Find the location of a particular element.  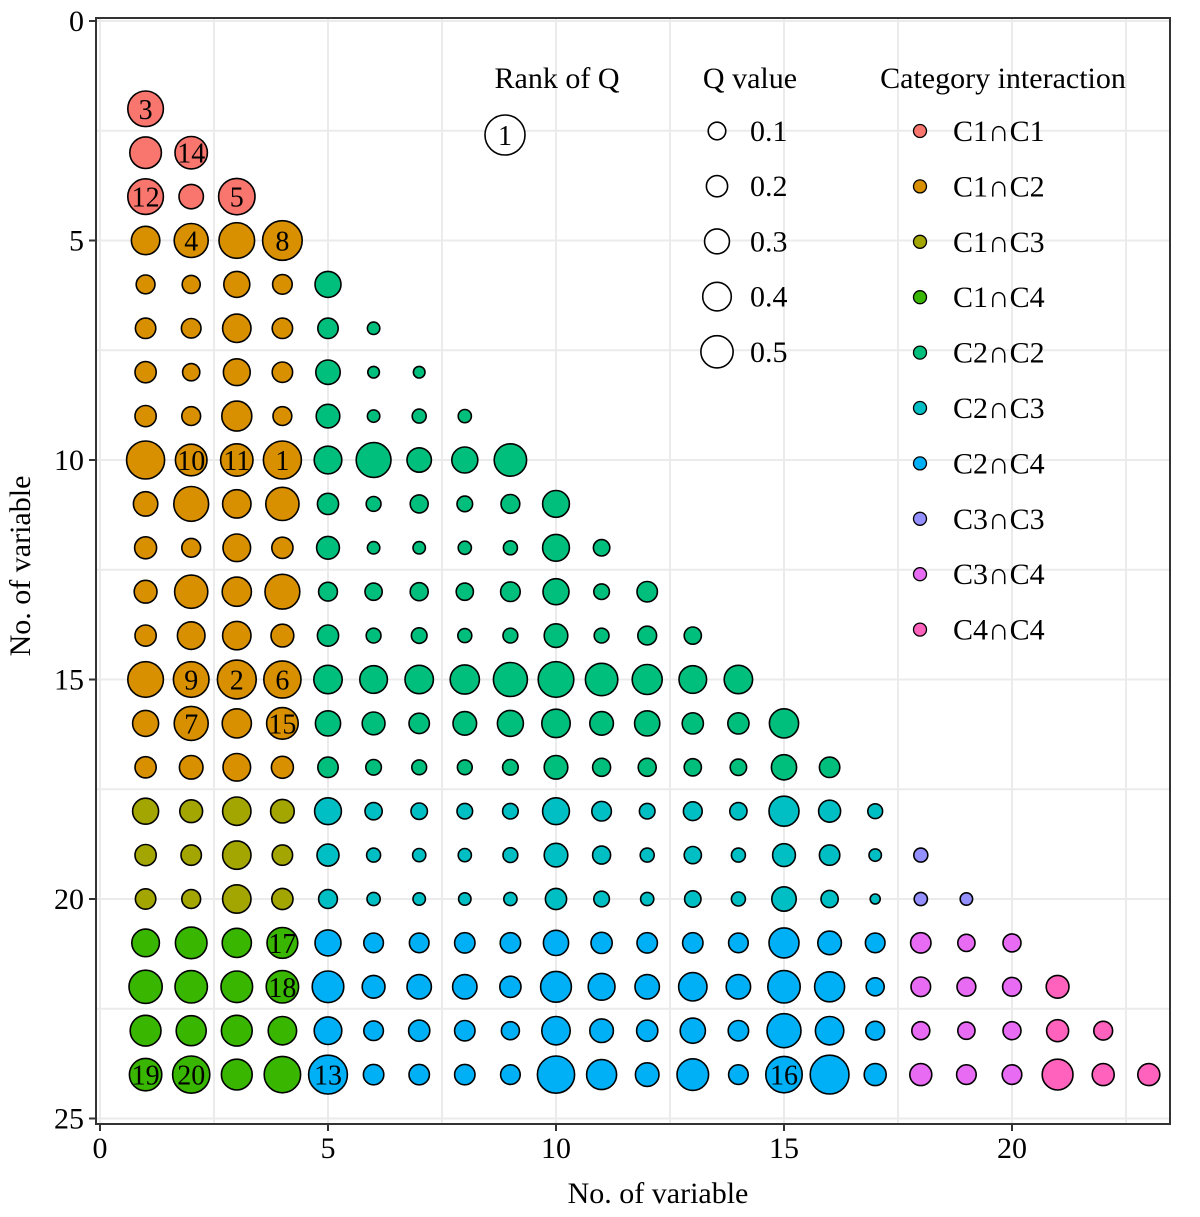

legend-category-label: C3∩C4 is located at coordinates (999, 574).